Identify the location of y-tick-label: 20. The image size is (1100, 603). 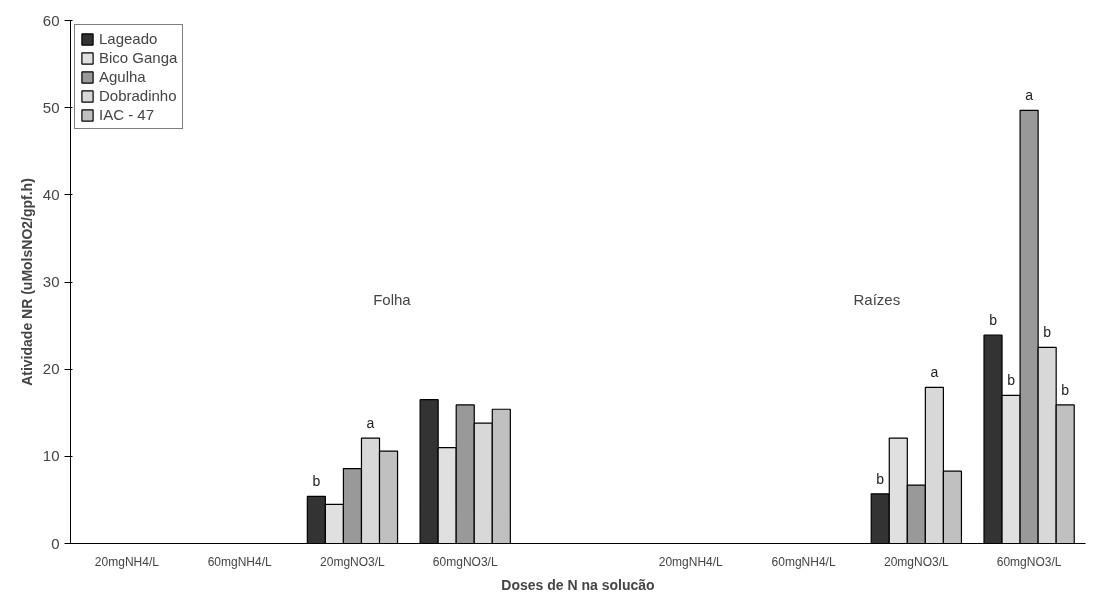
(51, 369).